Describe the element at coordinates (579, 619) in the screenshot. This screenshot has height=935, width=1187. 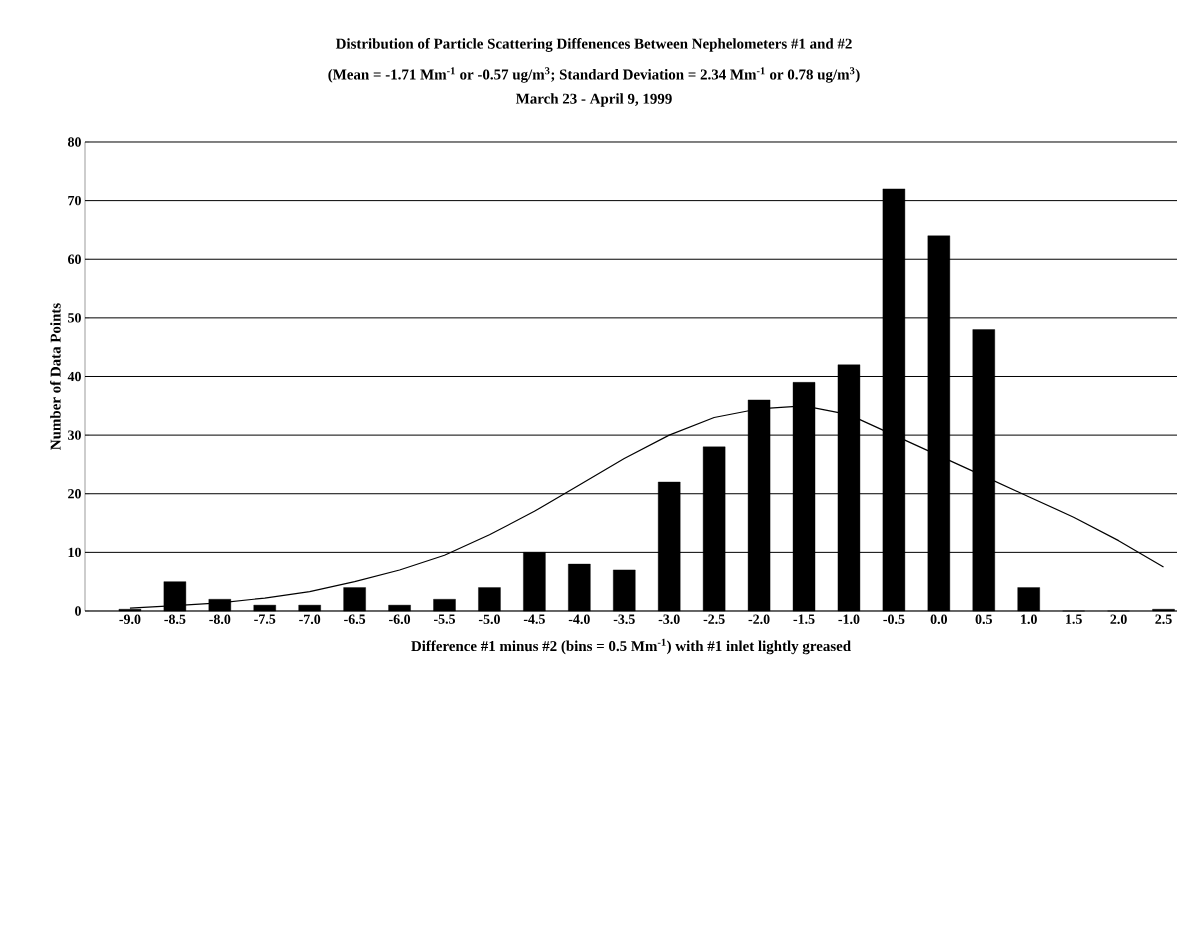
I see `x-tick-label: -4.0` at that location.